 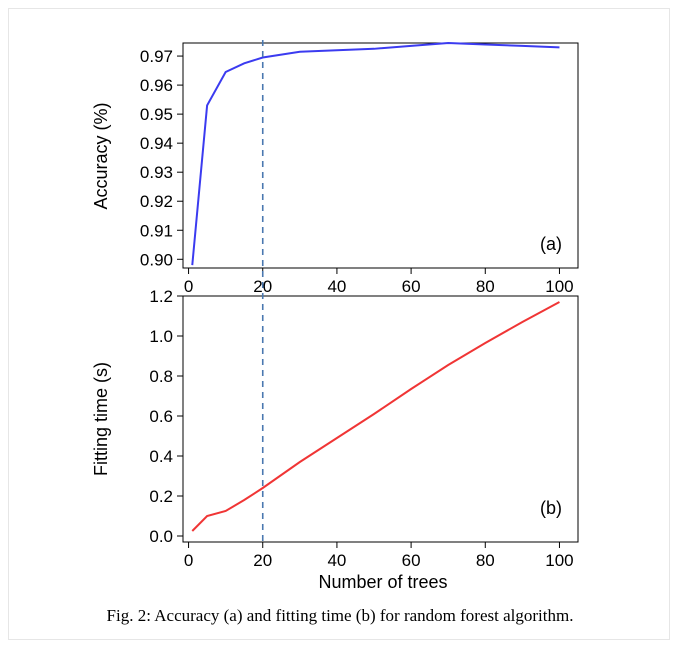 I want to click on y-axis-ticks: 0.0 0.2 0.4 0.6 0.8 1.0 1.2, so click(x=166, y=416).